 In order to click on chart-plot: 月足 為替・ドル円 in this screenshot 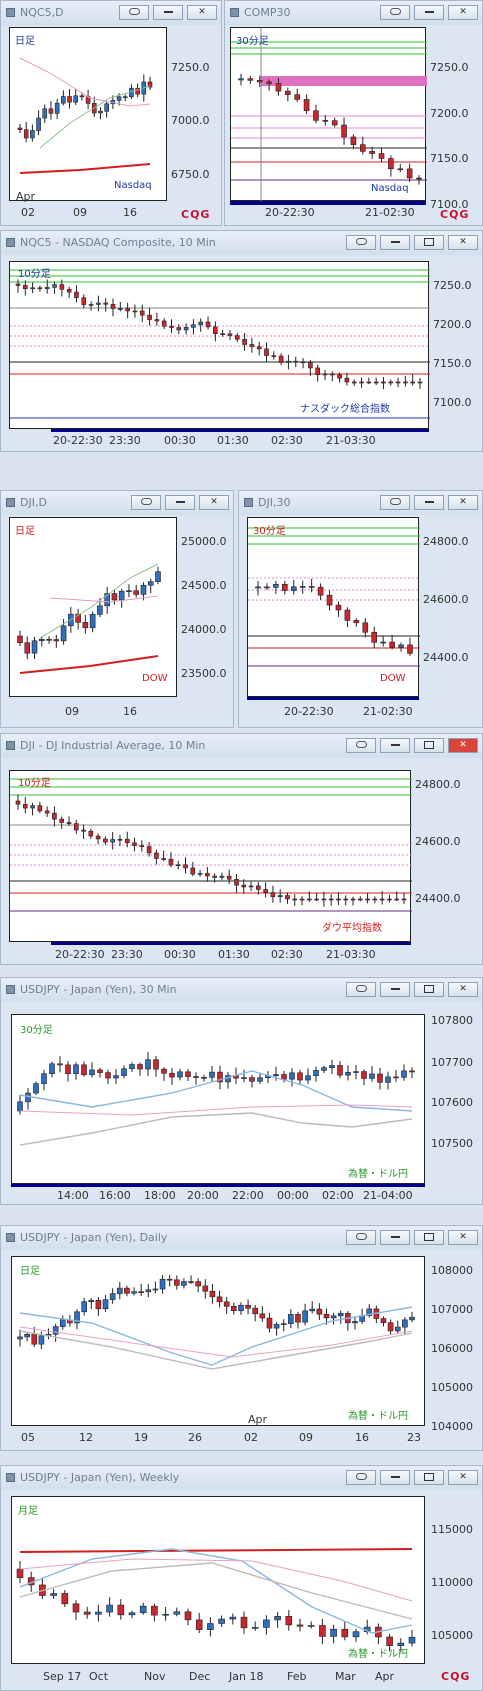, I will do `click(218, 1580)`.